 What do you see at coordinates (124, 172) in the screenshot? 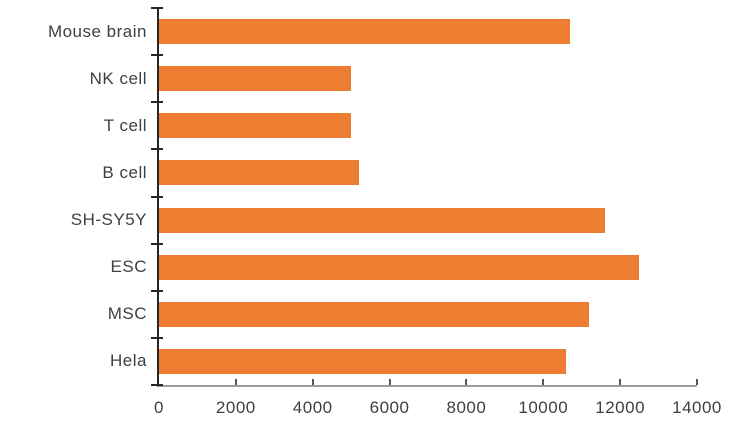
I see `category-label-b-cell: B cell` at bounding box center [124, 172].